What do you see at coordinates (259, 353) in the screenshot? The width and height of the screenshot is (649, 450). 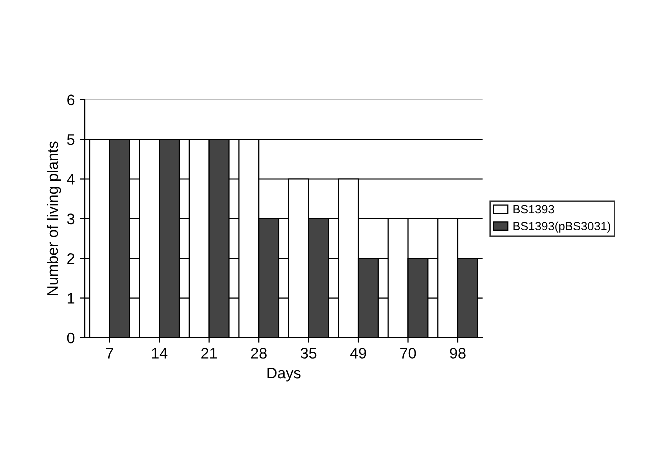 I see `x-tick-label: 28` at bounding box center [259, 353].